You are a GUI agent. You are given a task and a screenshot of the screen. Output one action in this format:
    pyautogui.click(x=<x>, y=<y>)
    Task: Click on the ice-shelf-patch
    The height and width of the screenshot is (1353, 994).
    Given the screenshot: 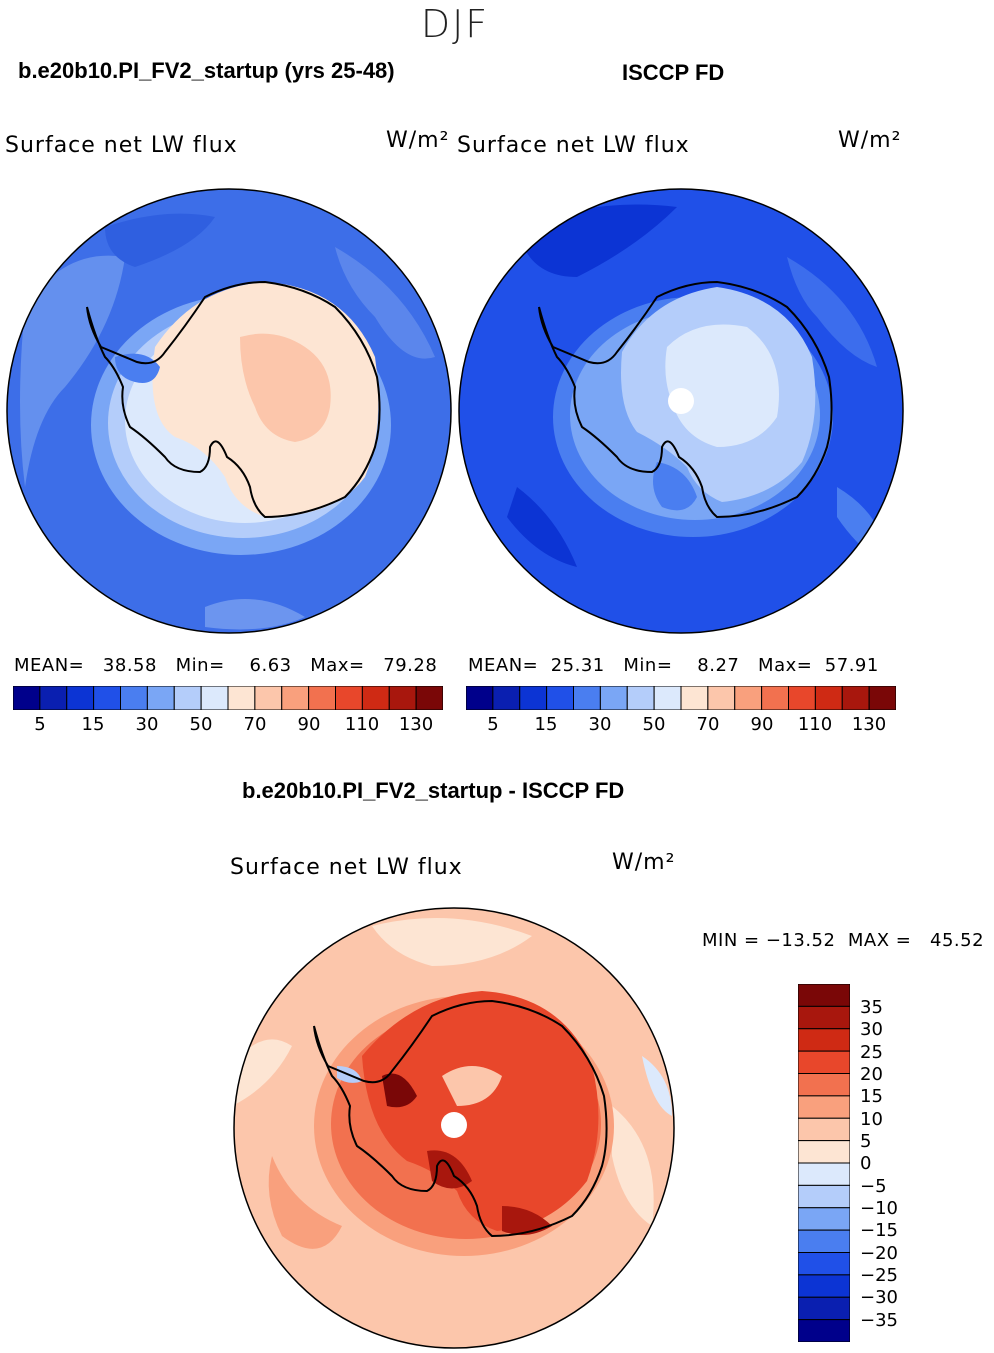 What is the action you would take?
    pyautogui.click(x=675, y=486)
    